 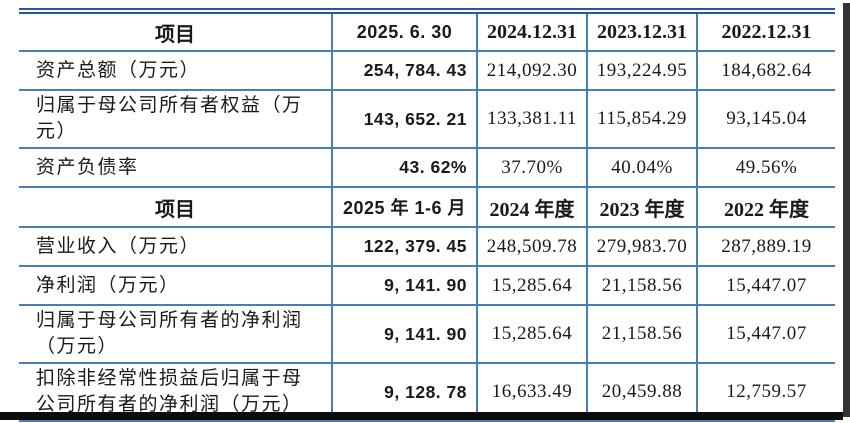 I want to click on header-col-2022-year: 2022 年度, so click(x=765, y=207).